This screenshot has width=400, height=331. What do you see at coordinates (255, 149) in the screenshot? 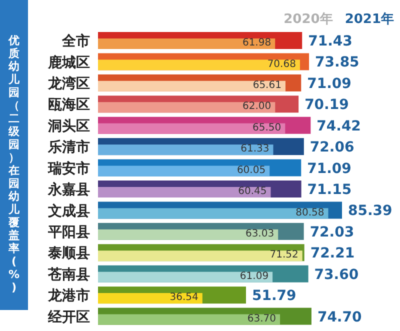
I see `data-label: 61.33` at bounding box center [255, 149].